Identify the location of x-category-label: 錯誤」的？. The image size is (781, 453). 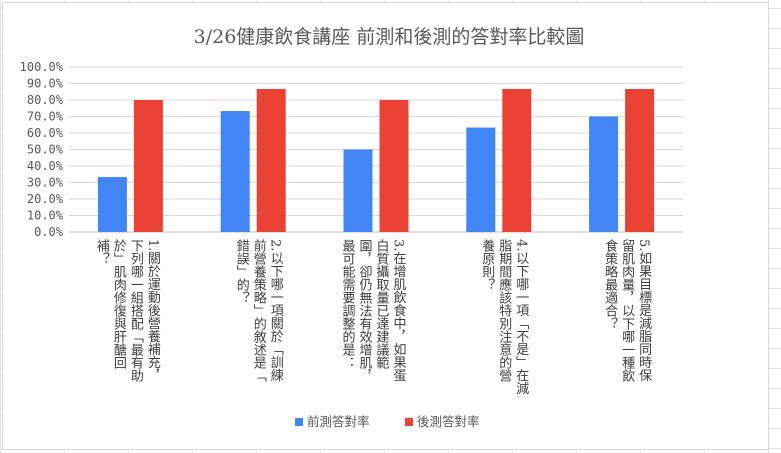
(242, 271).